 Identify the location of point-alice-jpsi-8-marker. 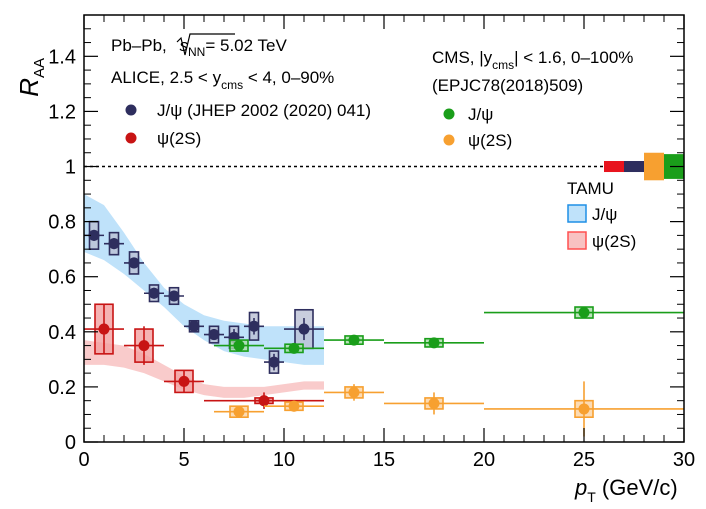
(254, 326).